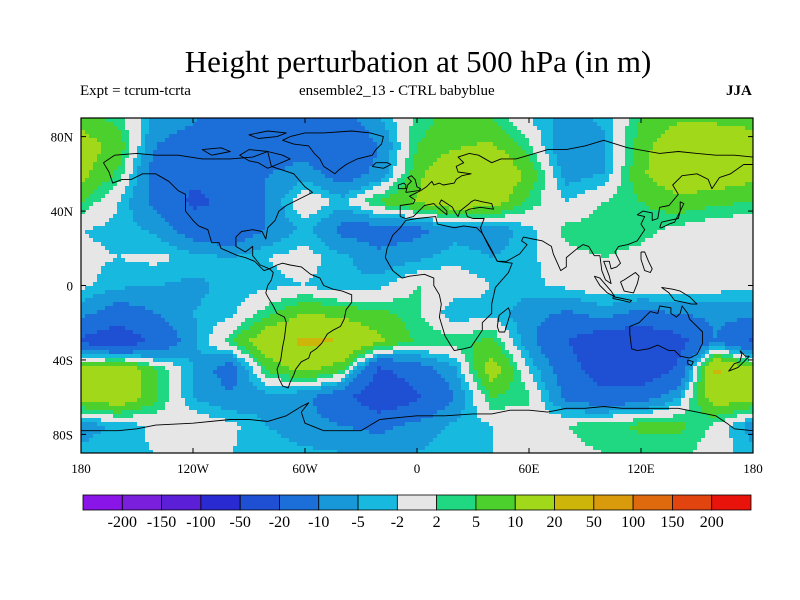 The image size is (800, 600). What do you see at coordinates (318, 522) in the screenshot?
I see `colorbar-label: -10` at bounding box center [318, 522].